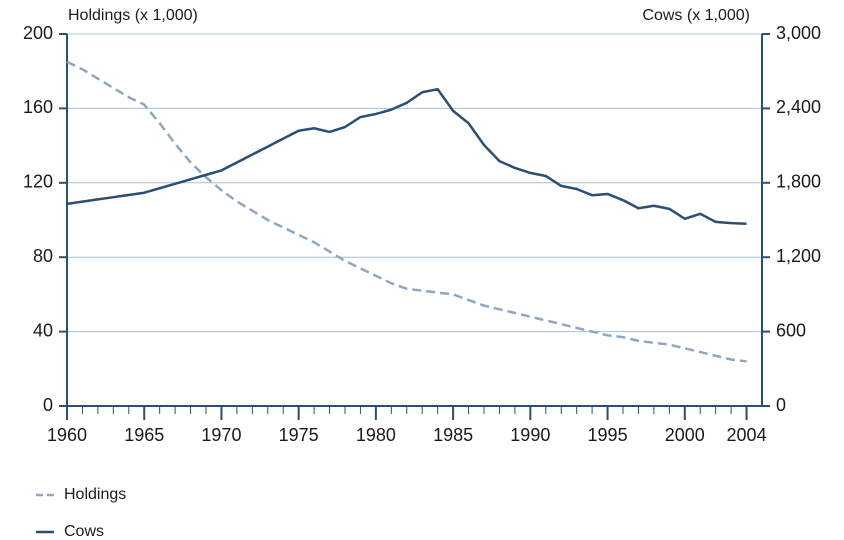 The width and height of the screenshot is (844, 540). I want to click on x-tick-label: 1980, so click(376, 435).